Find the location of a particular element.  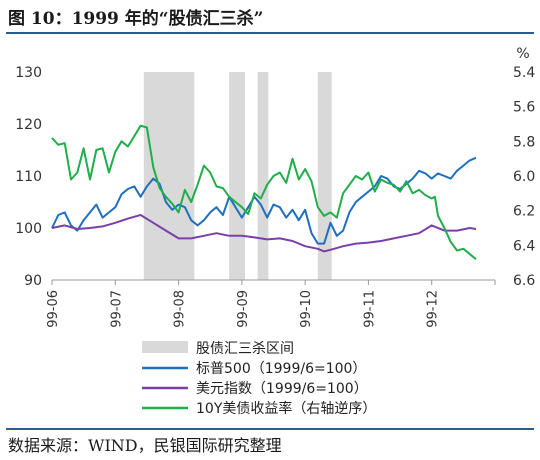

y-left-tick-label: 90 is located at coordinates (33, 281).